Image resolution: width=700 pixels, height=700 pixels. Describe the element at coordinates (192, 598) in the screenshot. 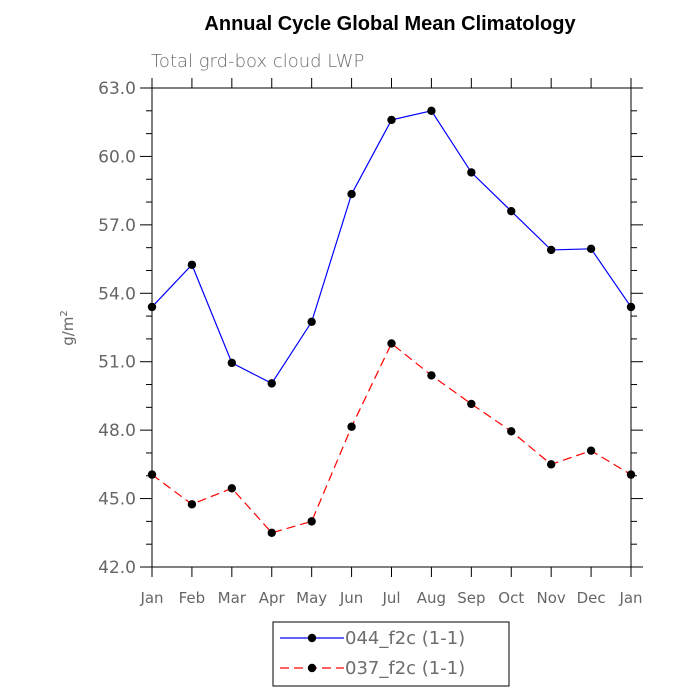

I see `x-tick-label: Feb` at that location.